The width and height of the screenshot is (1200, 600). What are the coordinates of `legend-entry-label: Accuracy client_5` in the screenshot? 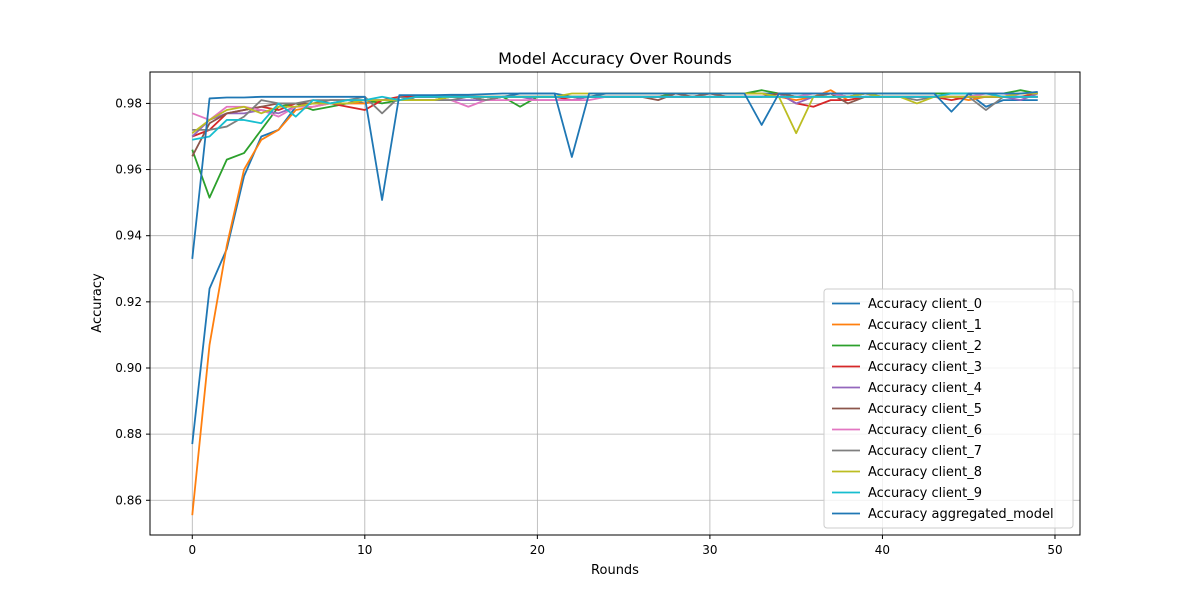 It's located at (925, 409).